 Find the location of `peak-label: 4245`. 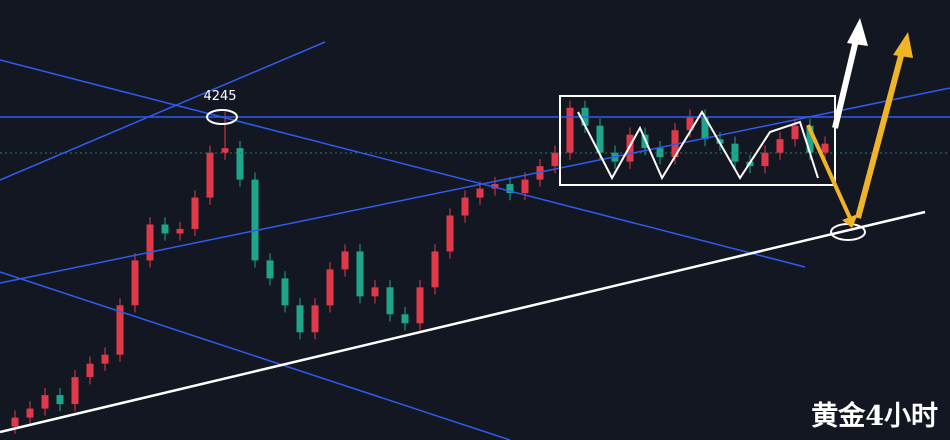

peak-label: 4245 is located at coordinates (219, 96).